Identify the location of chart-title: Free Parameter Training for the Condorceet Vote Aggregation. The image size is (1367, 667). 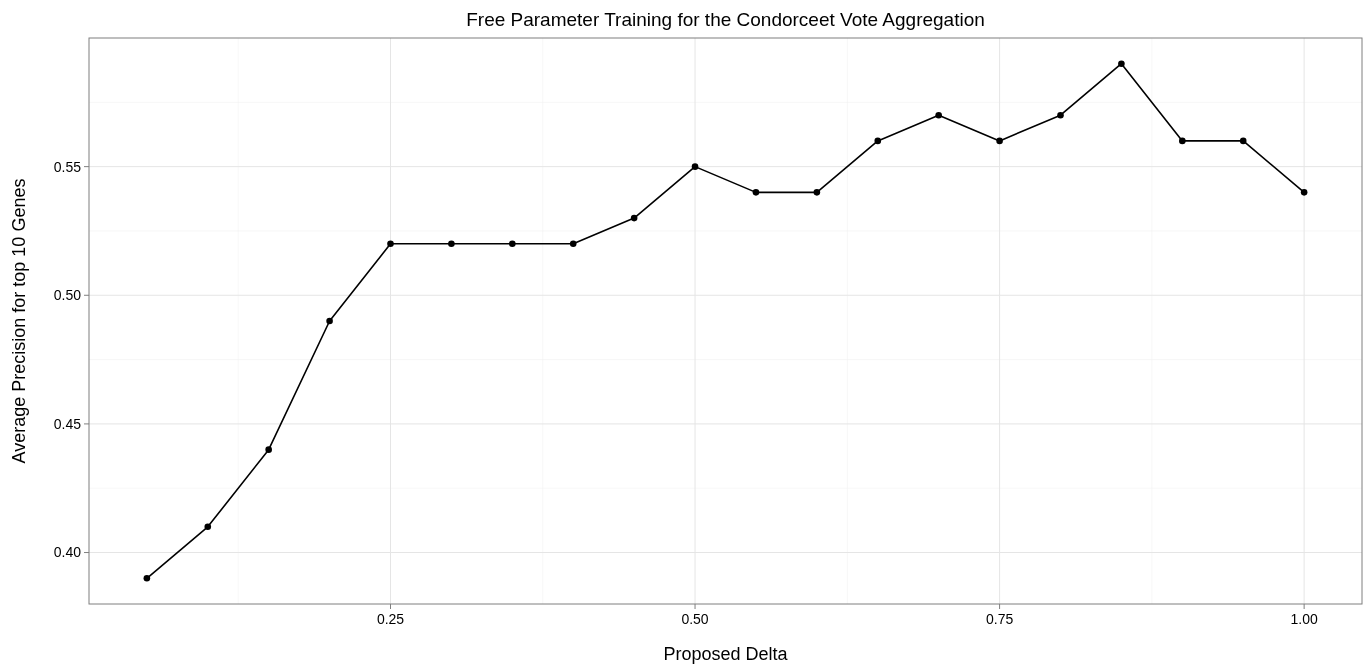
(725, 19).